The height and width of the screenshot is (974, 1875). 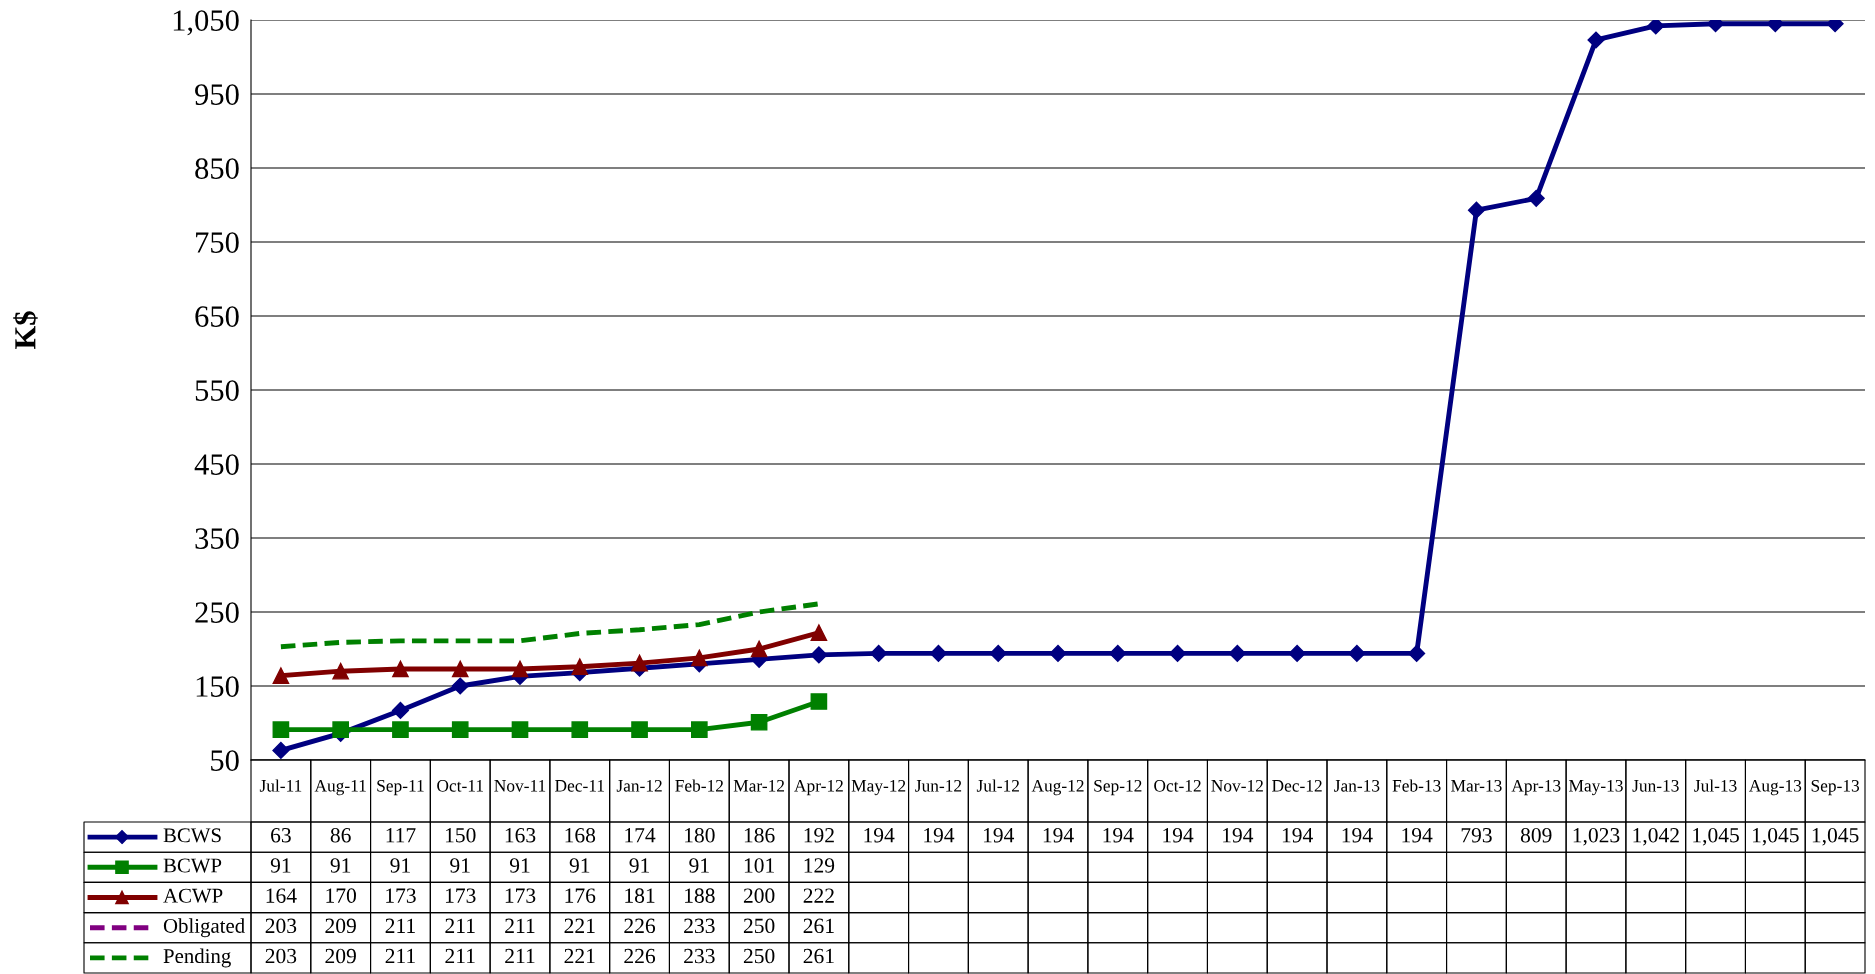 What do you see at coordinates (400, 956) in the screenshot?
I see `data-label: 211` at bounding box center [400, 956].